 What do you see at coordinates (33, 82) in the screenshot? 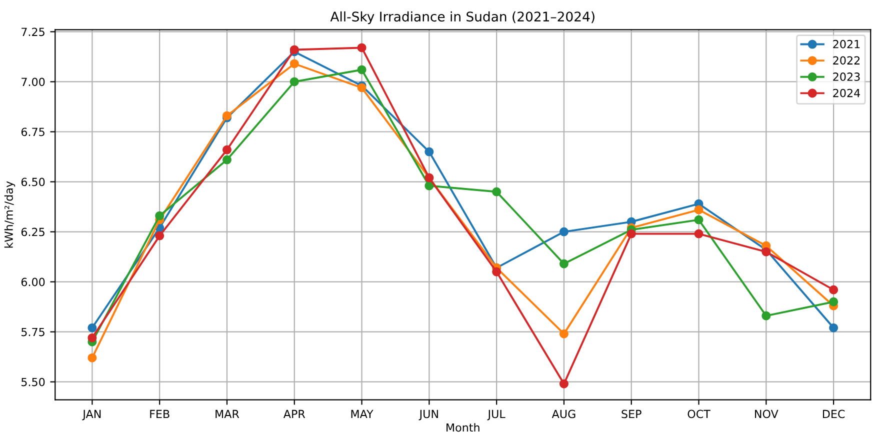
I see `y-tick-label: 7.00` at bounding box center [33, 82].